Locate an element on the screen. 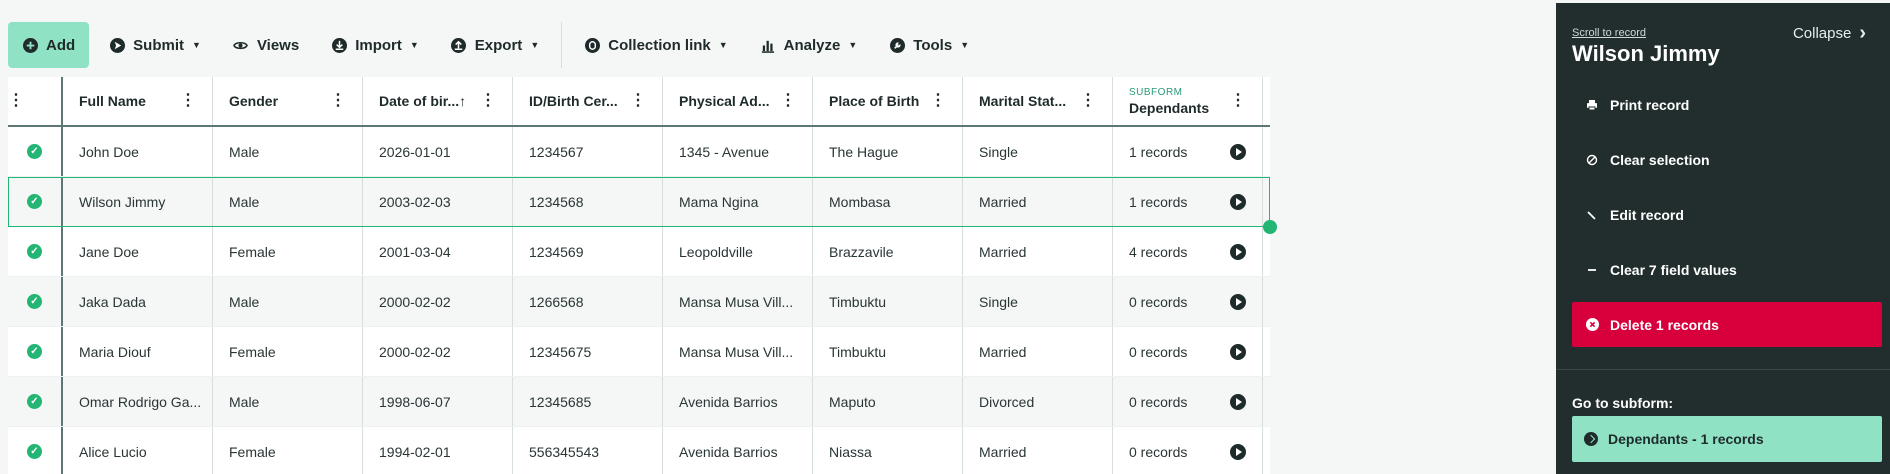 The image size is (1890, 474). table-cell: 1234567 is located at coordinates (588, 151).